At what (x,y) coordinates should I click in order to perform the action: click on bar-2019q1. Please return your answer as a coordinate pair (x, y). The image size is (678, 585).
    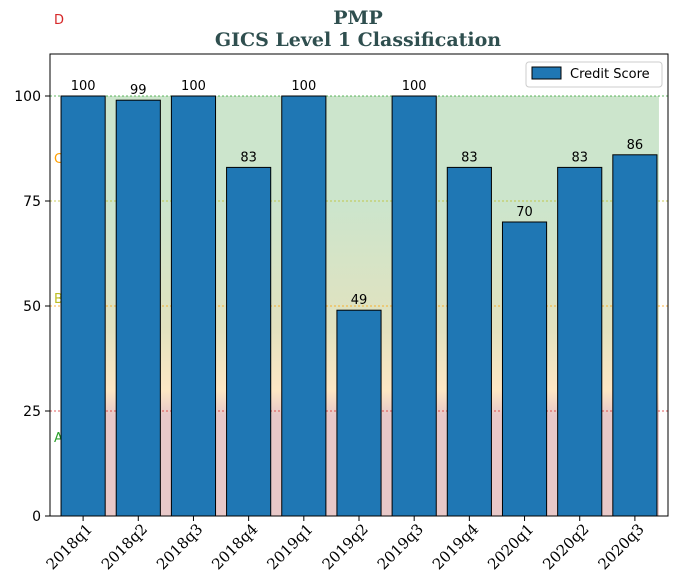
    Looking at the image, I should click on (304, 306).